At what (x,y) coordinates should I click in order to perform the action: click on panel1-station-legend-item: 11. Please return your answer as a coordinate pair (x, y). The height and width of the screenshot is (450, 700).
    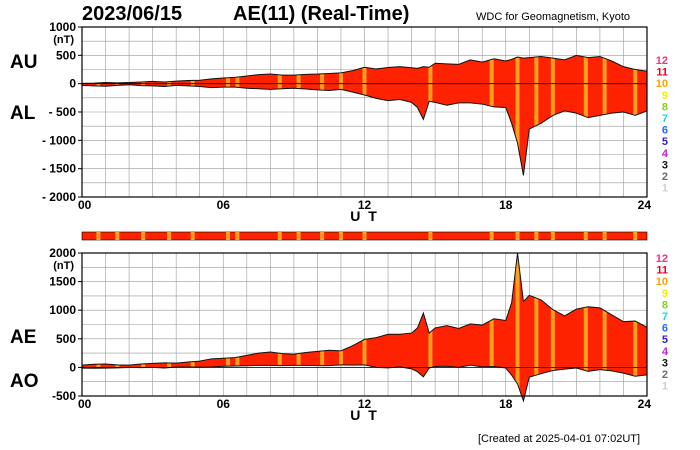
    Looking at the image, I should click on (662, 73).